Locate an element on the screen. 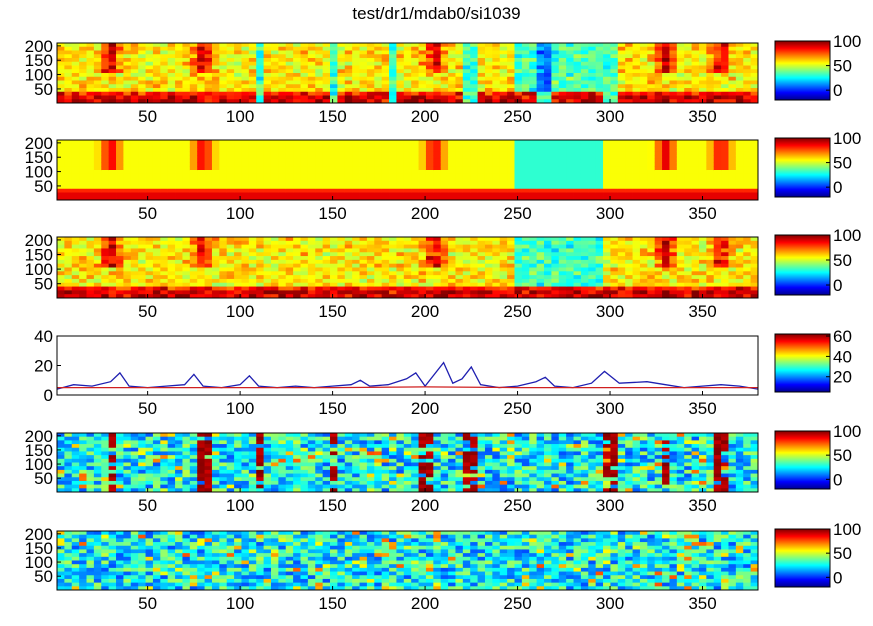 This screenshot has width=873, height=626. series-line-red is located at coordinates (407, 387).